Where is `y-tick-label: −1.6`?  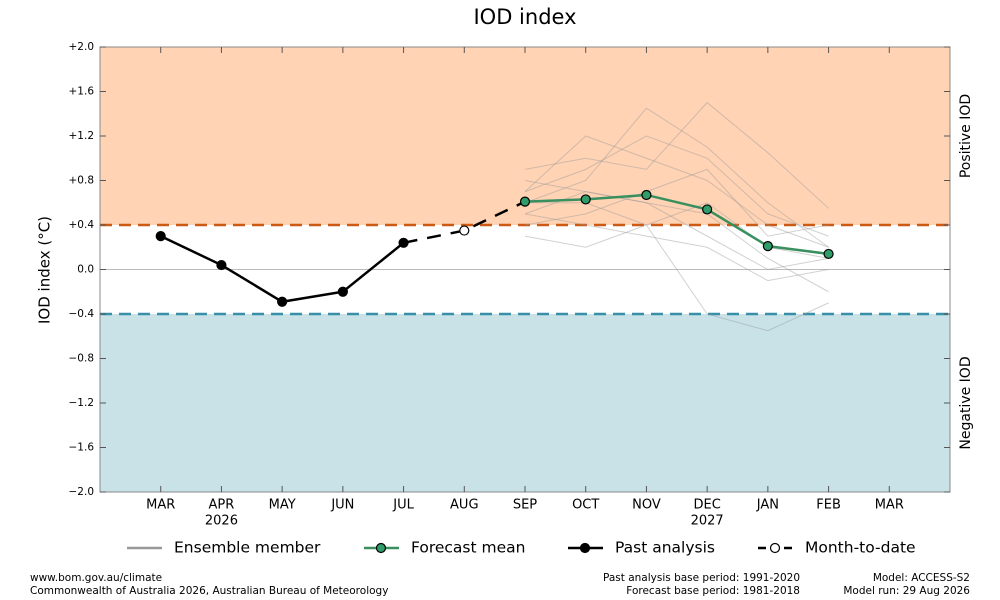 y-tick-label: −1.6 is located at coordinates (82, 448).